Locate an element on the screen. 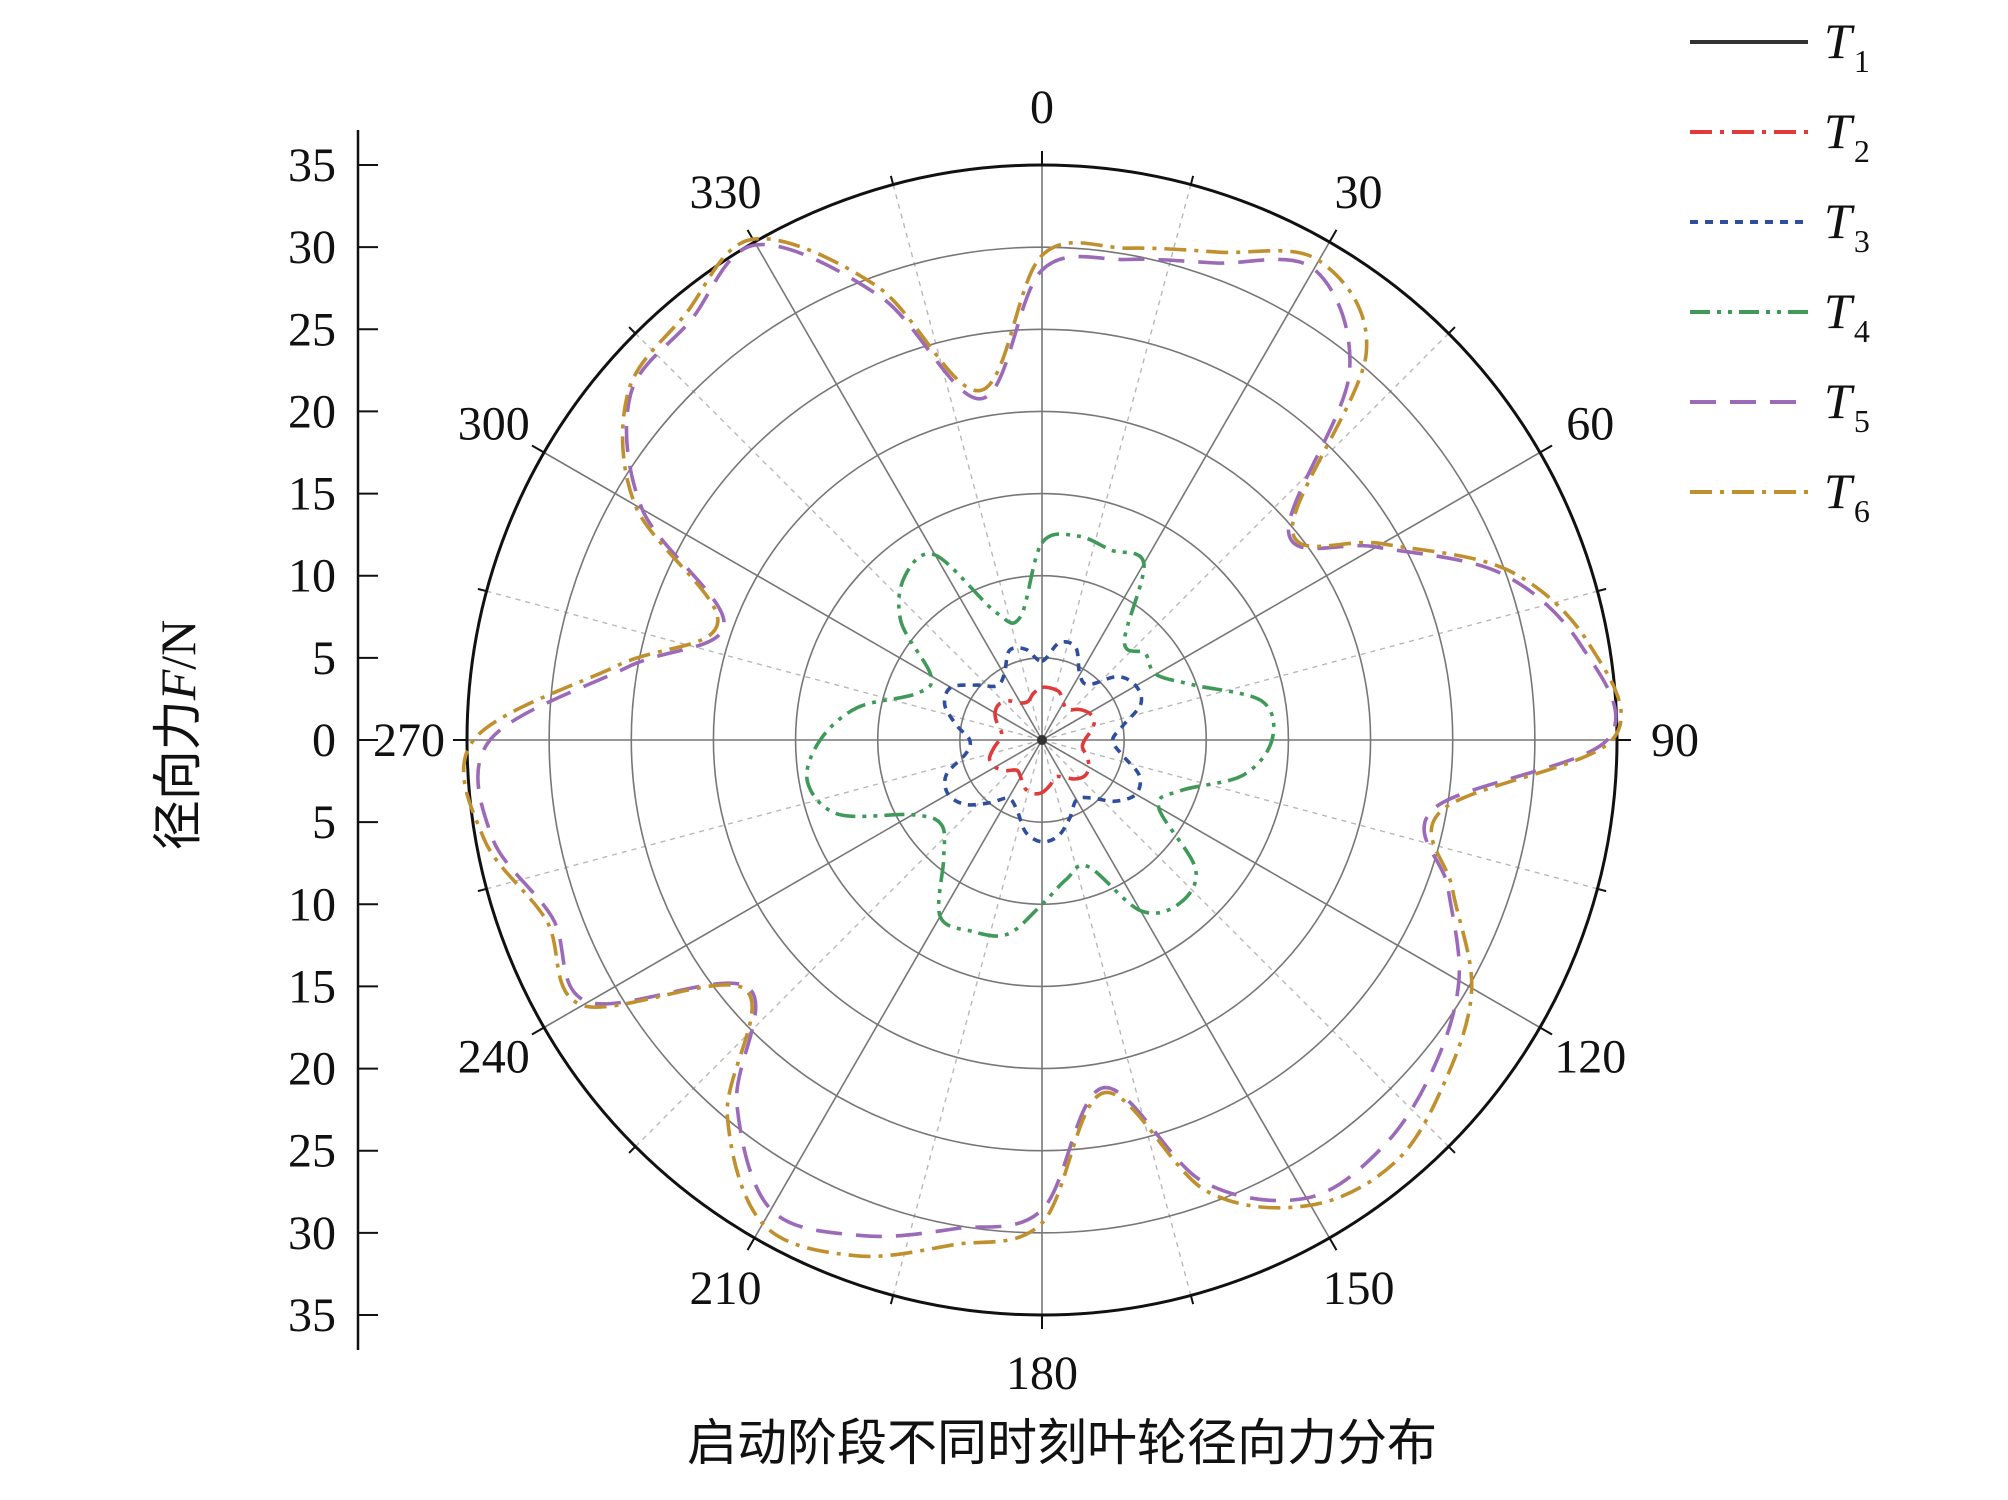  angle-label: 120 is located at coordinates (1590, 1057).